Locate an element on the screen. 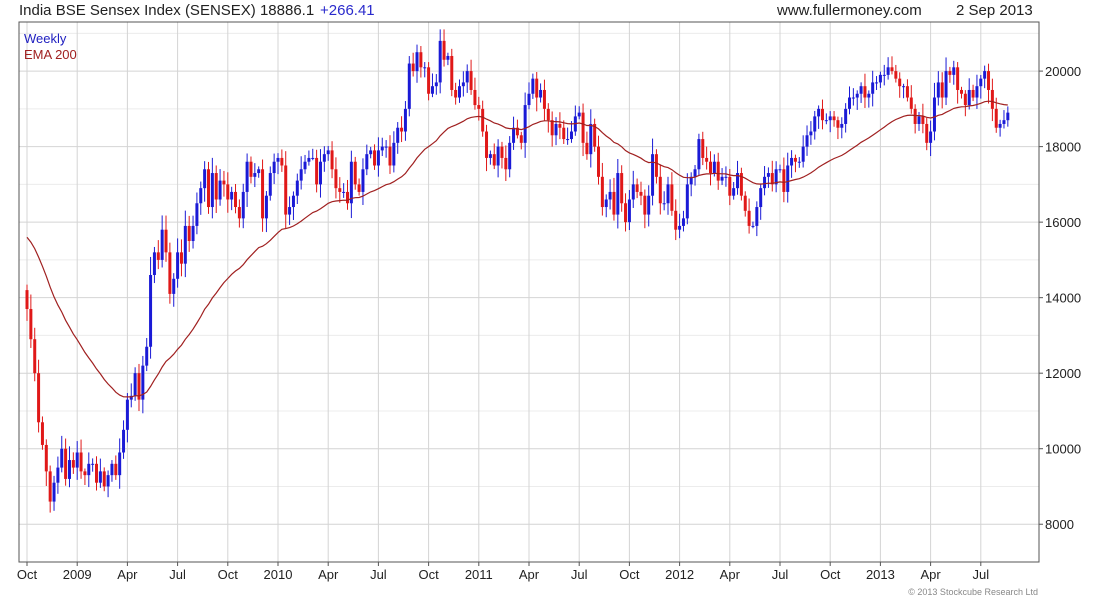 The width and height of the screenshot is (1100, 600). x-tick-label: Apr is located at coordinates (930, 574).